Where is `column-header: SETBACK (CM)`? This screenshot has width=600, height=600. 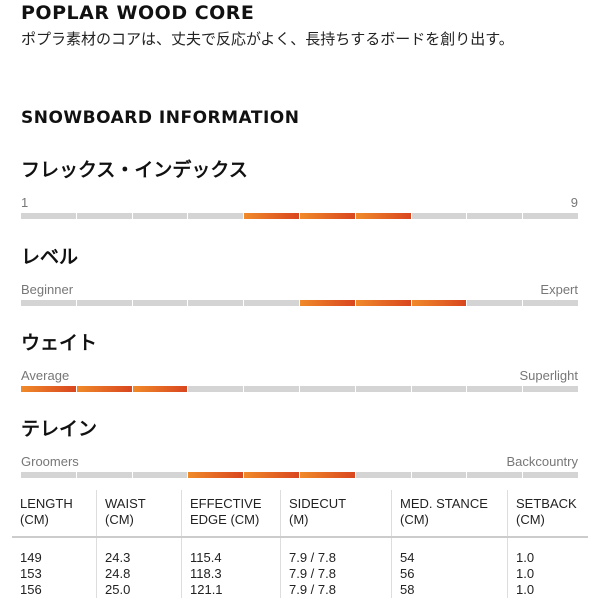
column-header: SETBACK (CM) is located at coordinates (547, 514).